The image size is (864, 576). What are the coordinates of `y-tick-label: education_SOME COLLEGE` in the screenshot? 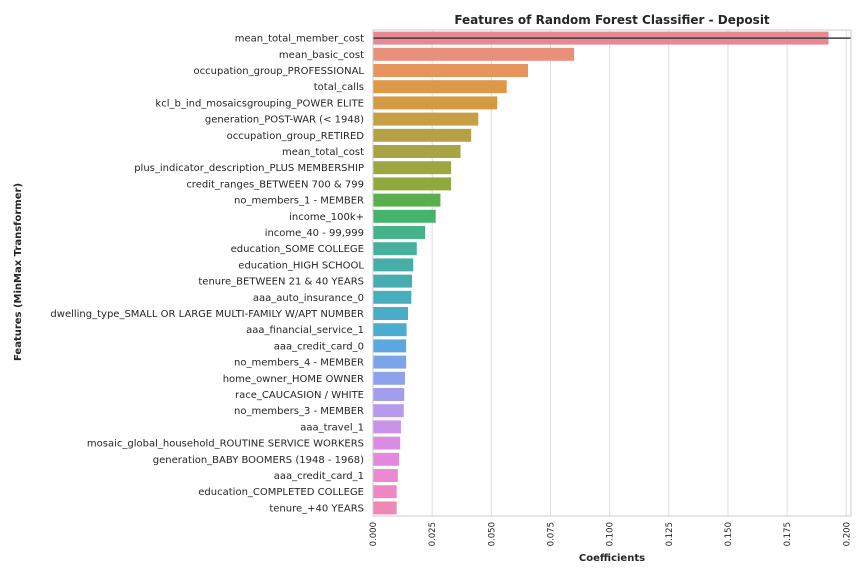 It's located at (297, 249).